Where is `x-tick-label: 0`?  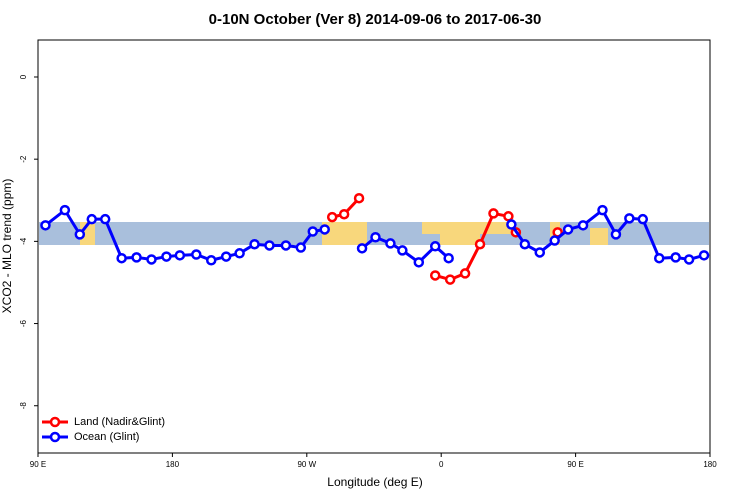
x-tick-label: 0 is located at coordinates (441, 464).